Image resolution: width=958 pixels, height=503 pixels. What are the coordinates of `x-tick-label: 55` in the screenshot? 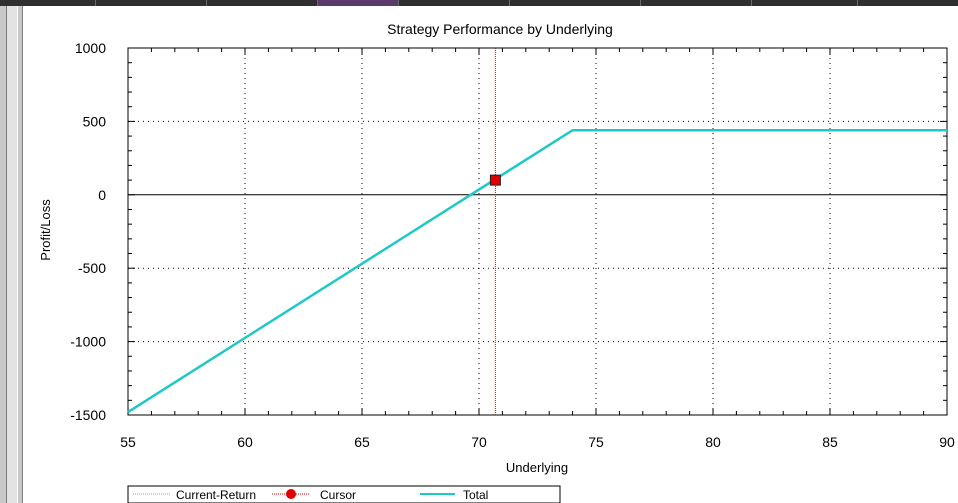 It's located at (128, 442).